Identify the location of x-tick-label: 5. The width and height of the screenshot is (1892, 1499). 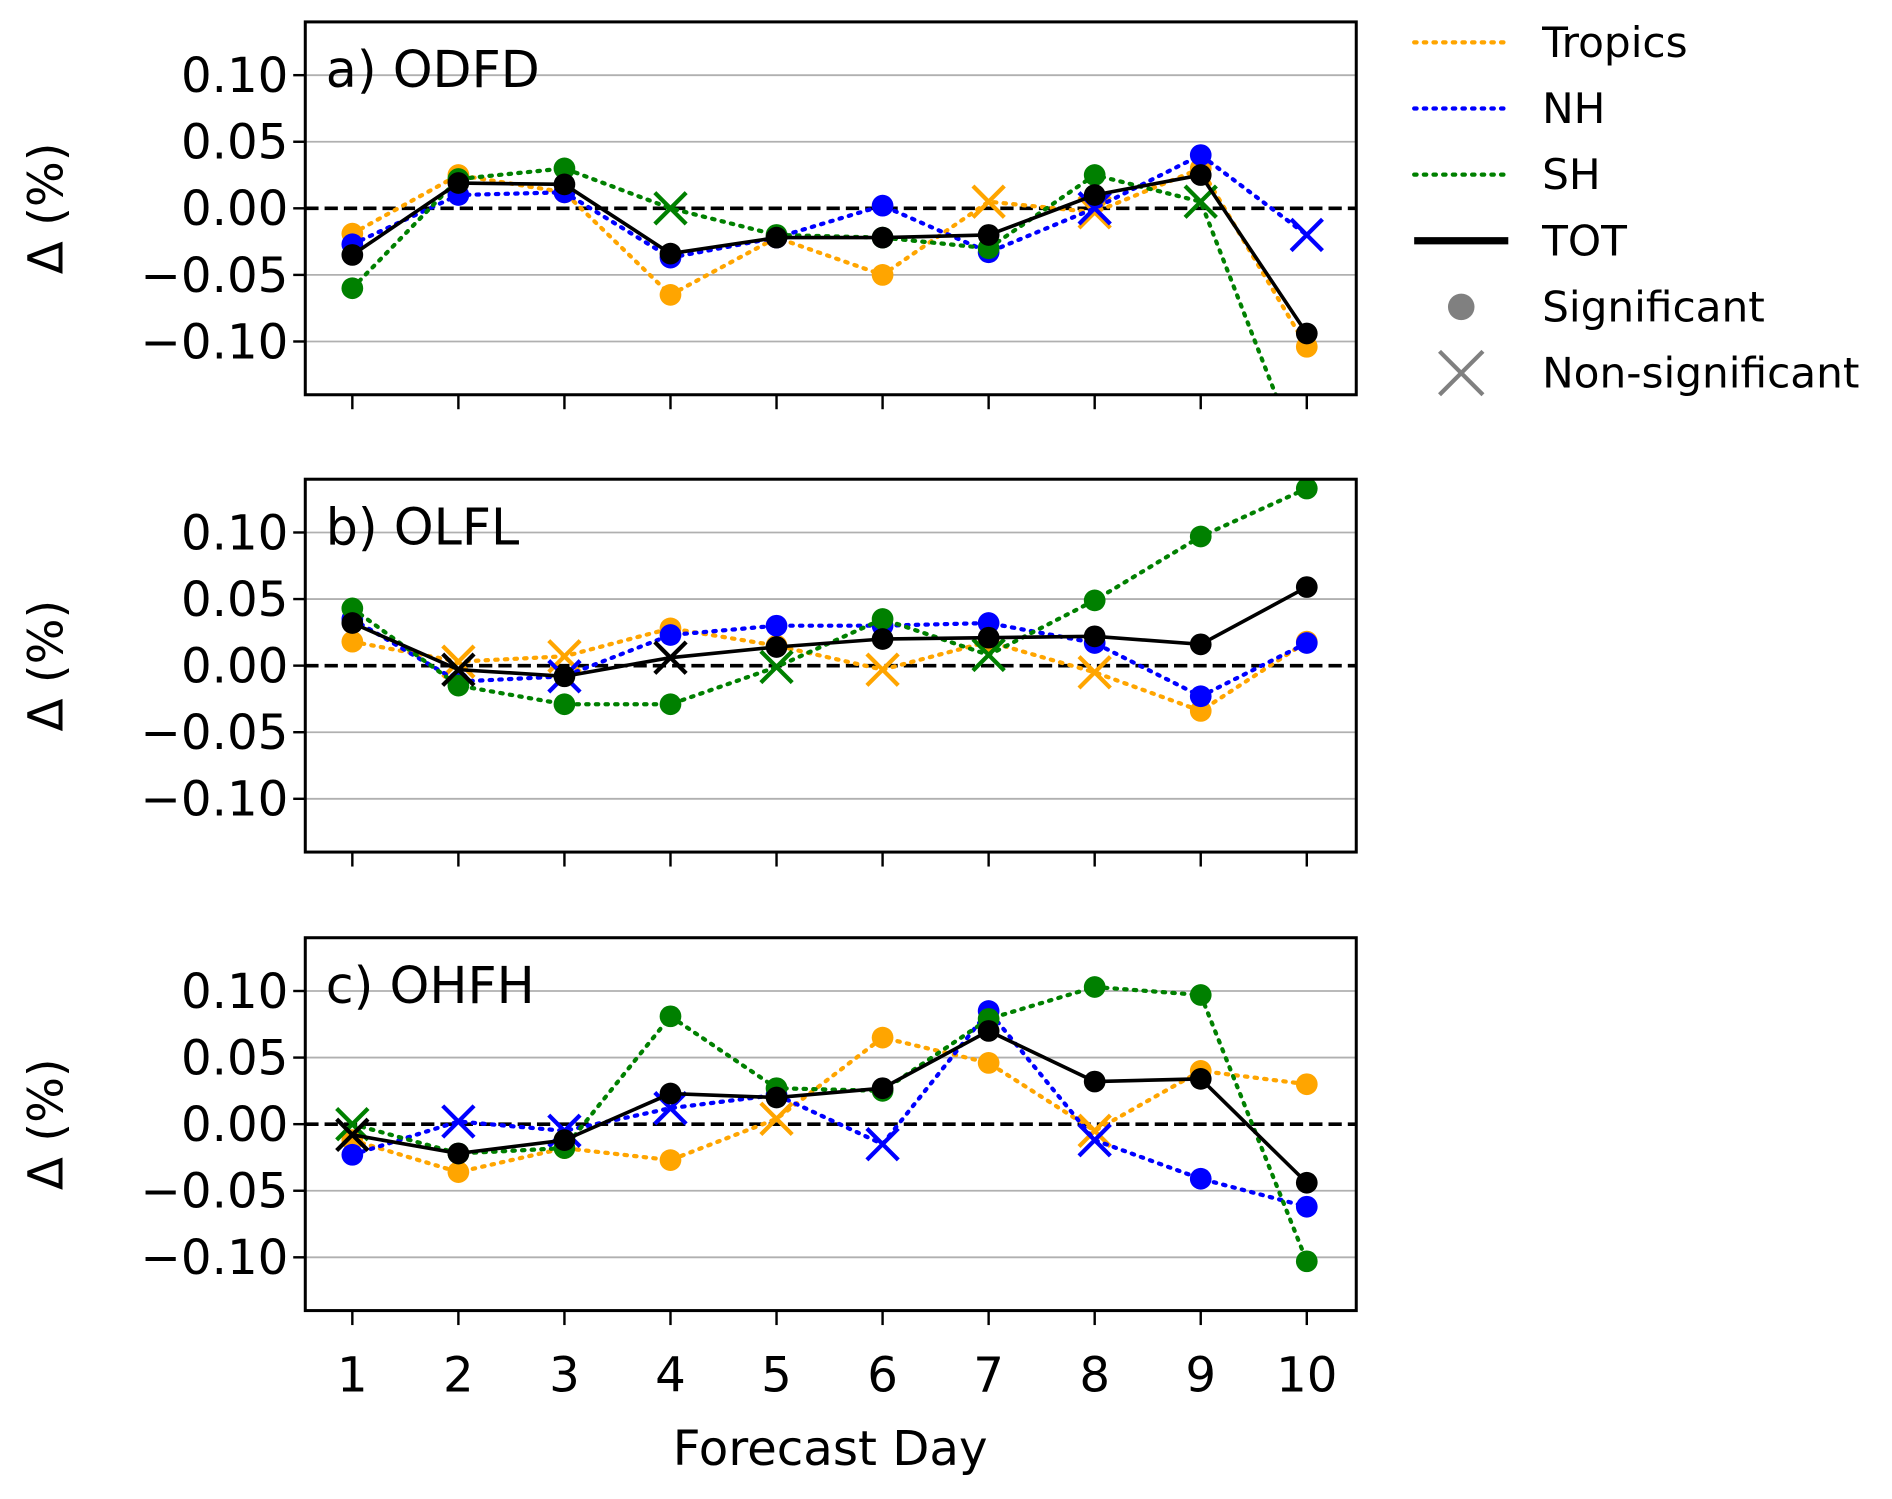
(776, 1375).